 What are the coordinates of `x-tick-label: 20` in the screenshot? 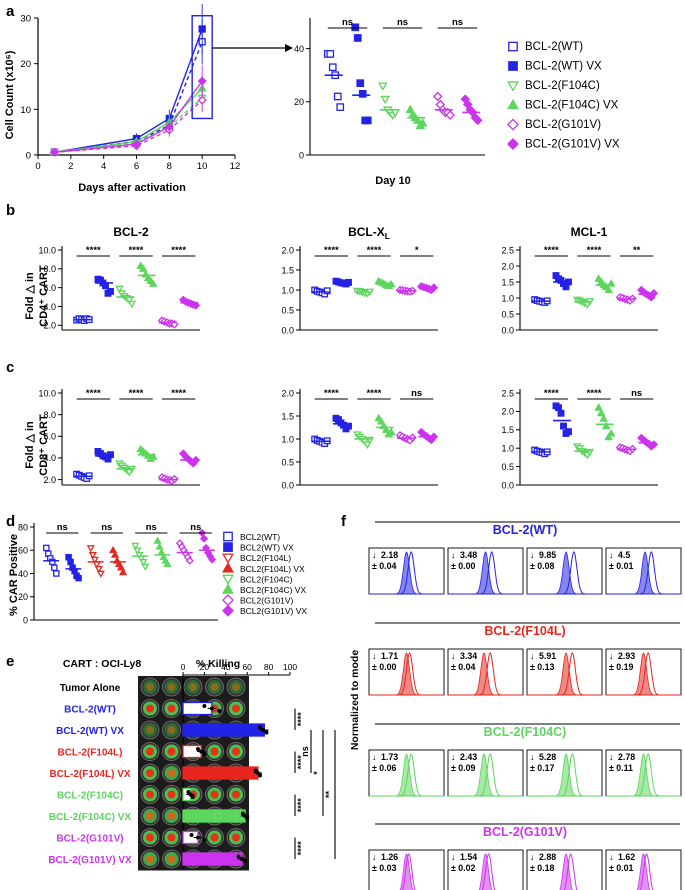 It's located at (205, 667).